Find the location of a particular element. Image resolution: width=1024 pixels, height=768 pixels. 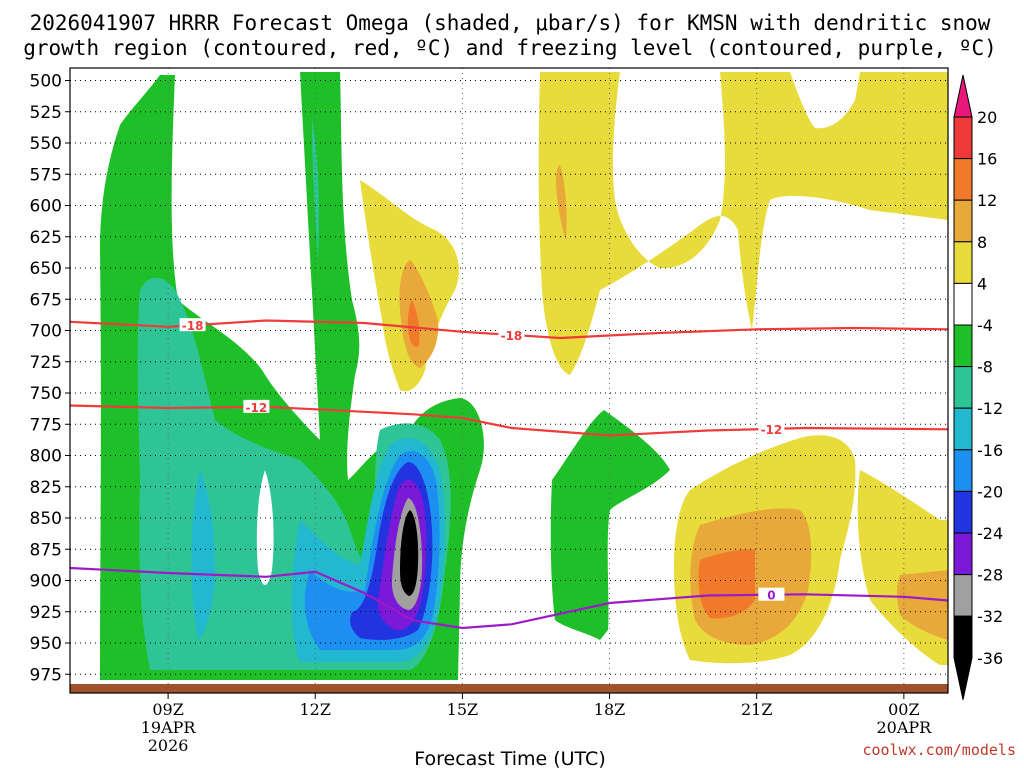

contour-dgz-isotherm is located at coordinates (509, 420).